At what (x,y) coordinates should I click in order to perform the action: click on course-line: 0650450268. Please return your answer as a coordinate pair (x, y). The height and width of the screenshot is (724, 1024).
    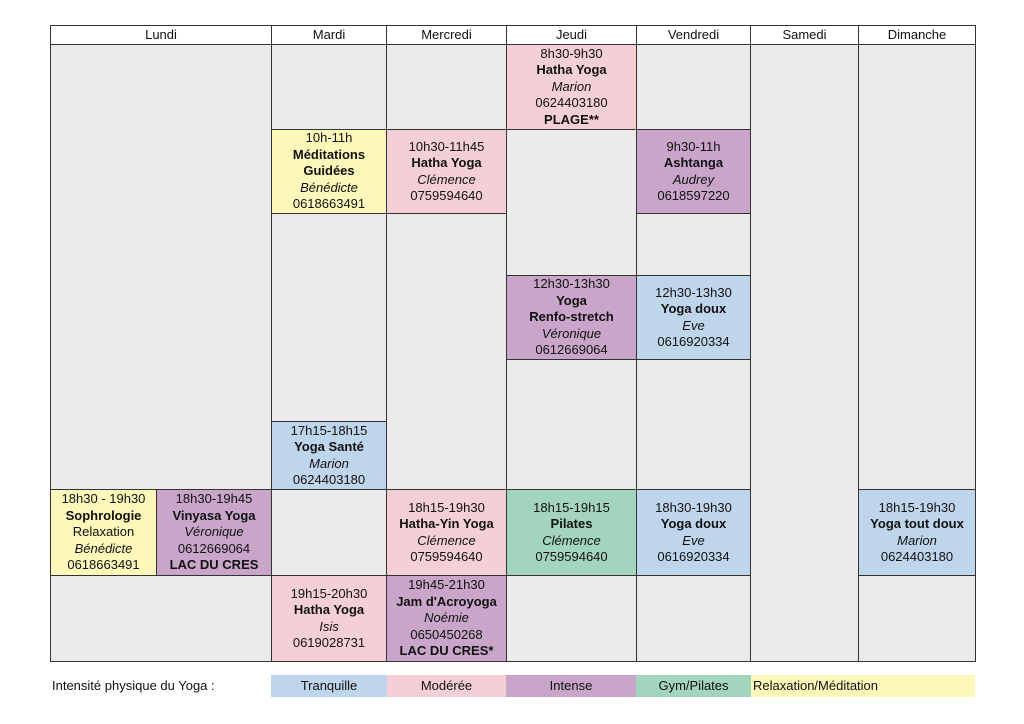
    Looking at the image, I should click on (446, 634).